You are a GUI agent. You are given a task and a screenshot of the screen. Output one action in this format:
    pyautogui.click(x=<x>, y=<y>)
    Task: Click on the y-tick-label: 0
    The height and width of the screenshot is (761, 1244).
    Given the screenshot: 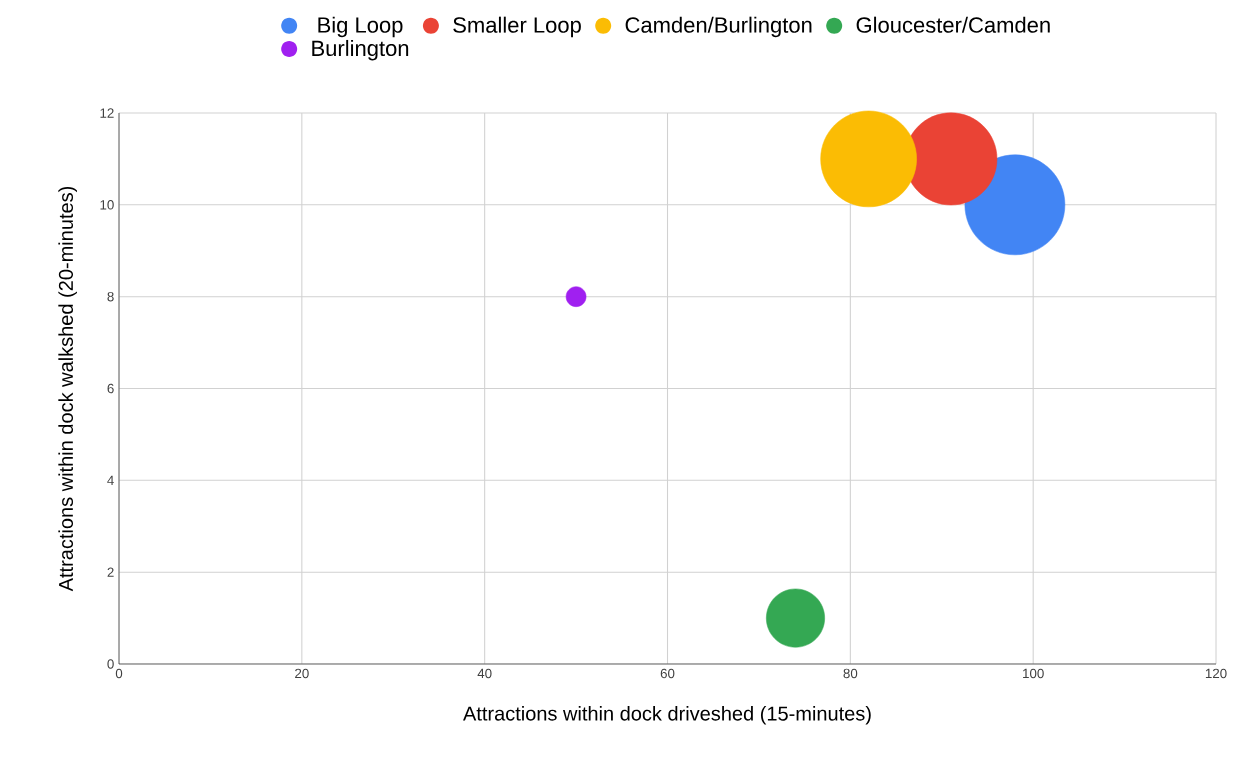 What is the action you would take?
    pyautogui.click(x=110, y=664)
    